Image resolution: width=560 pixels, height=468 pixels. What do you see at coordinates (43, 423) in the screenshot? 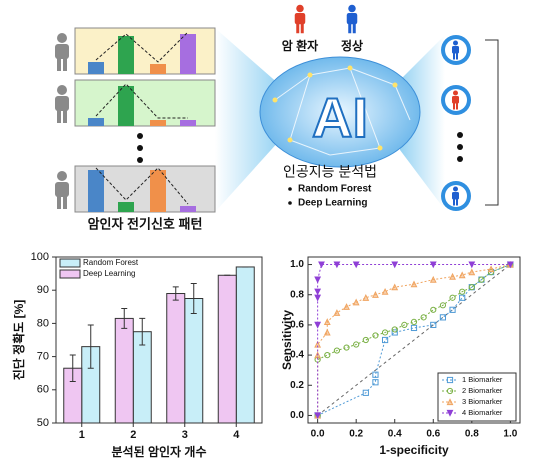
I see `y-tick-label: 50` at bounding box center [43, 423].